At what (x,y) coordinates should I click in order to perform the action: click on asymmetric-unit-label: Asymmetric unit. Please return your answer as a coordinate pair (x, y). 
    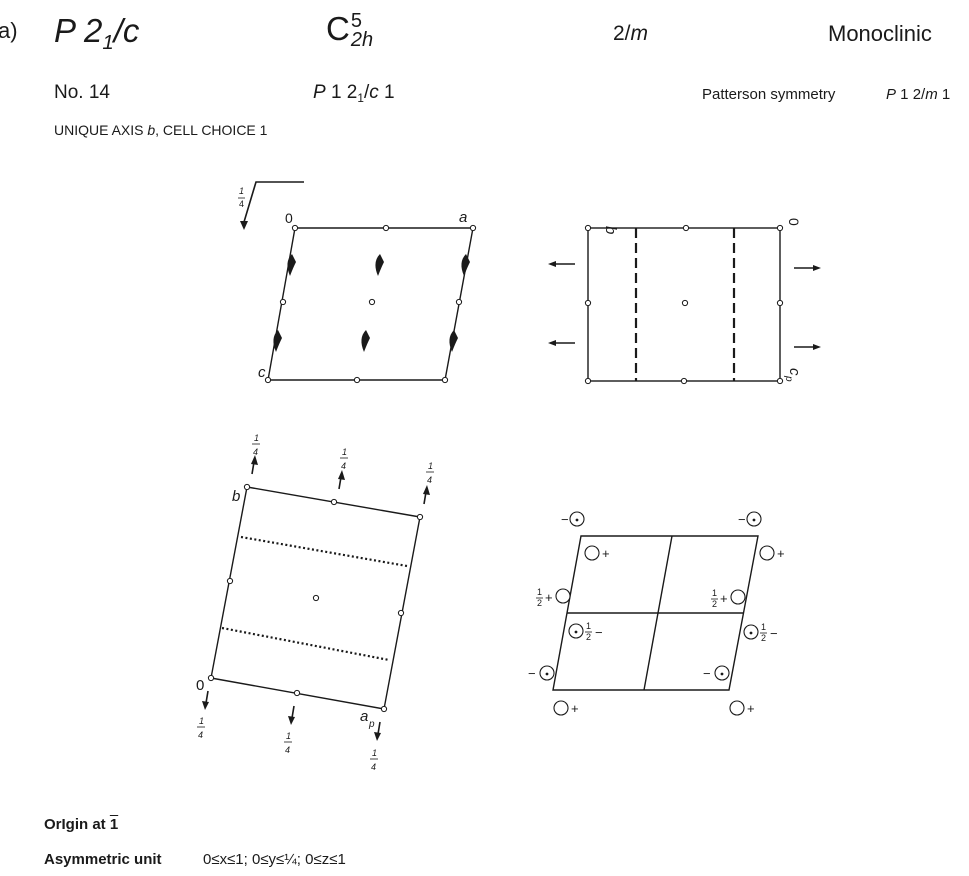
    Looking at the image, I should click on (103, 859).